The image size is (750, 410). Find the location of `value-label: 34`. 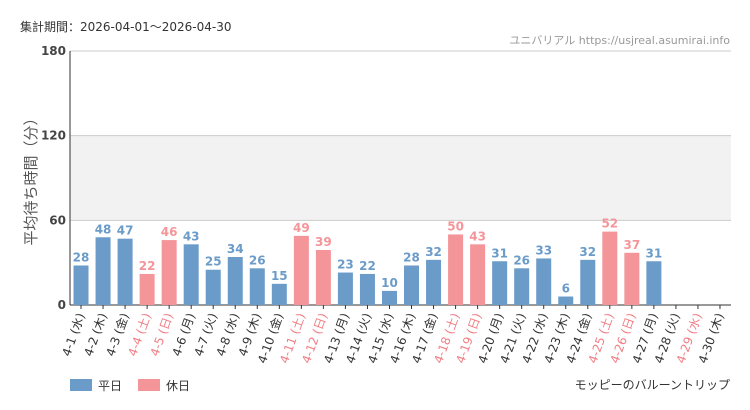

value-label: 34 is located at coordinates (235, 249).